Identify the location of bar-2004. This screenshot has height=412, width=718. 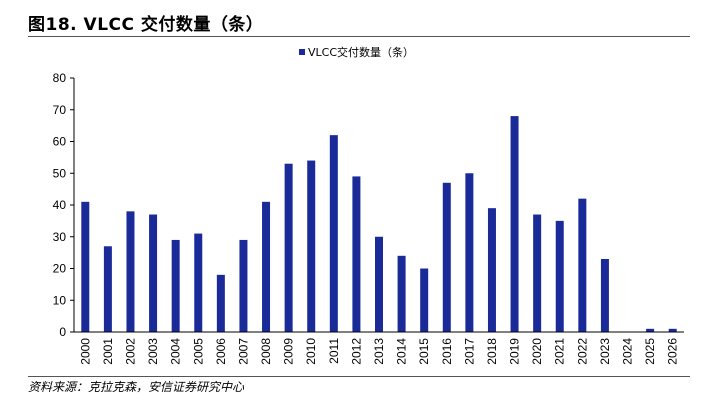
(175, 285).